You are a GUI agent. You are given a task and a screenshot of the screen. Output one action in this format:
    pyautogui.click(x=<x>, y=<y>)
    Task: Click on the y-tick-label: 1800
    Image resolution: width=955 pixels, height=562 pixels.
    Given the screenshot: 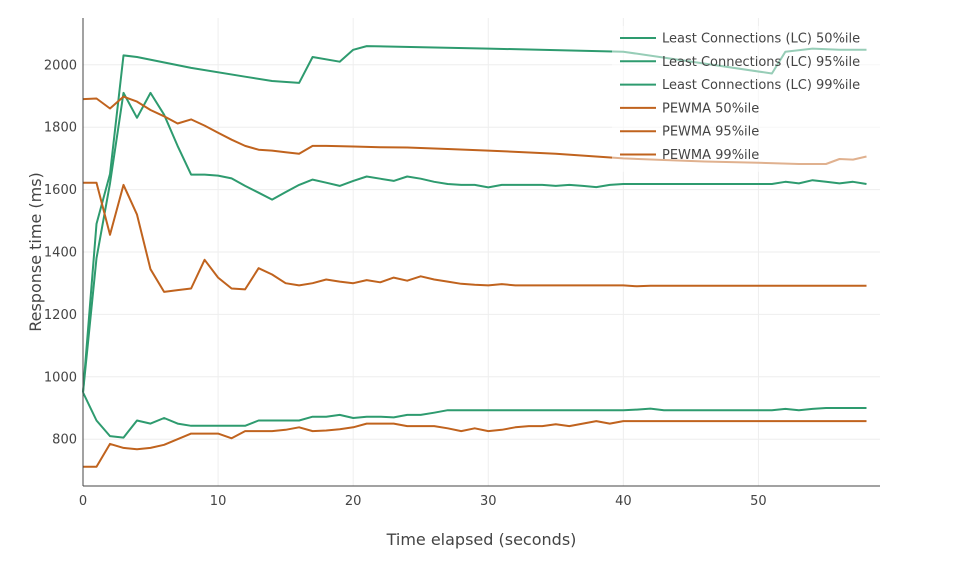 What is the action you would take?
    pyautogui.click(x=60, y=128)
    